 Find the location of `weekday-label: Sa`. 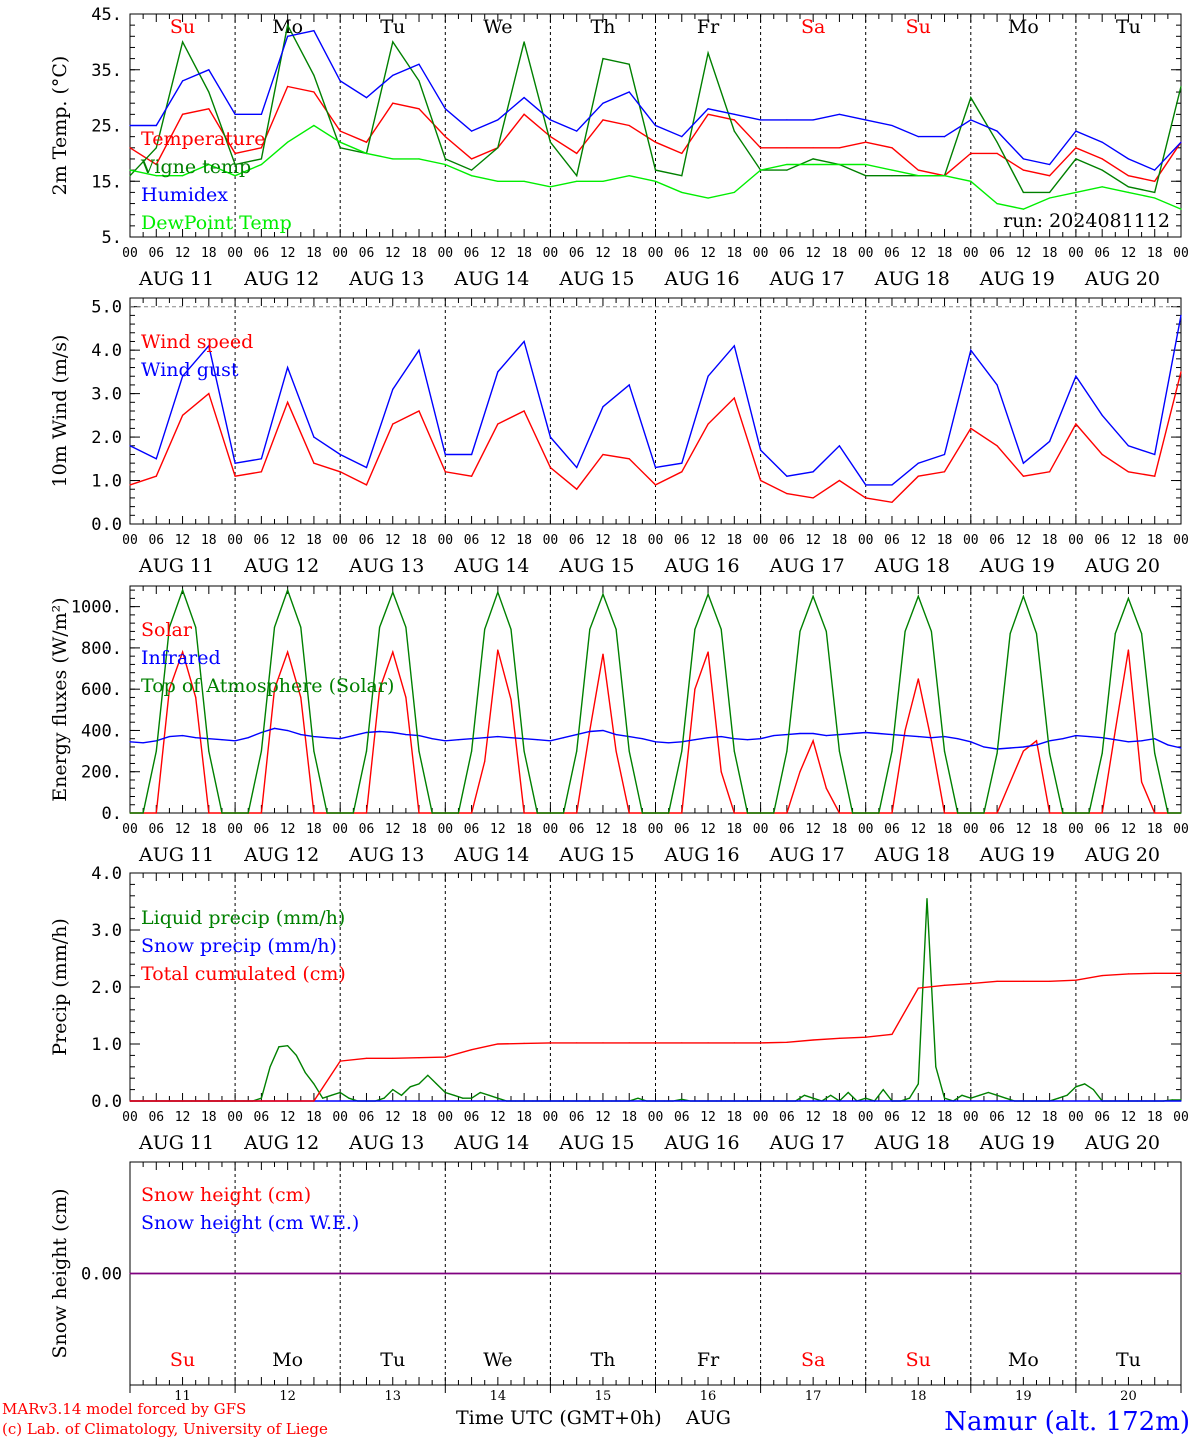

weekday-label: Sa is located at coordinates (813, 27).